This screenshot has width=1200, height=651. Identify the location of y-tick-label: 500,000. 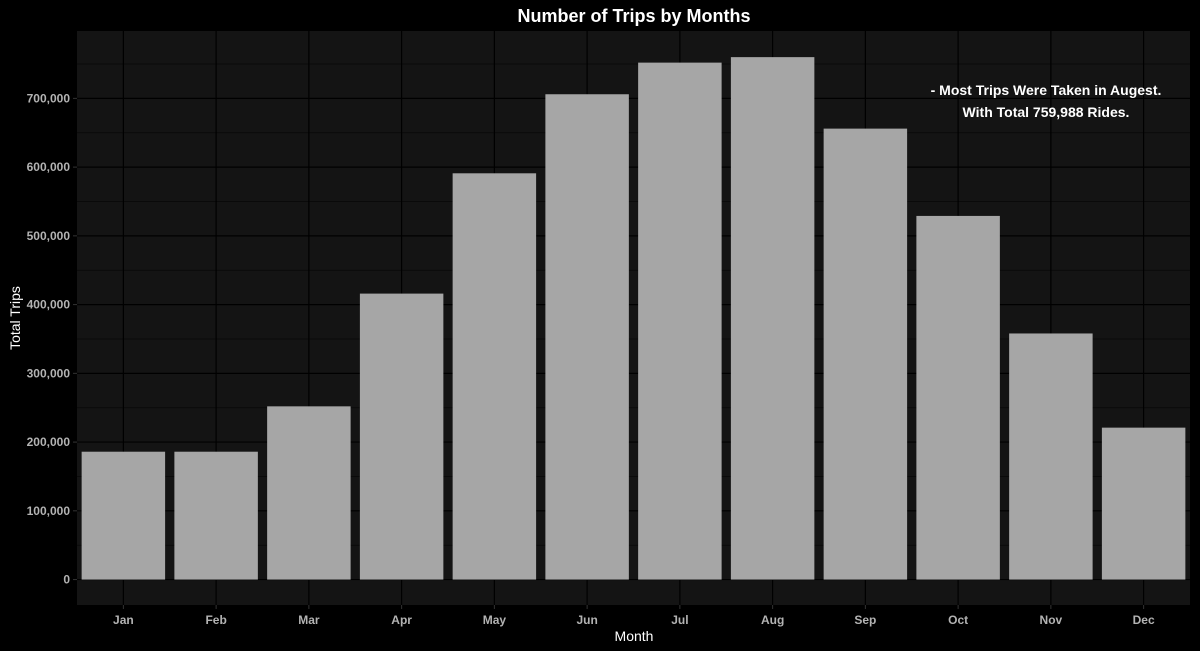
(49, 236).